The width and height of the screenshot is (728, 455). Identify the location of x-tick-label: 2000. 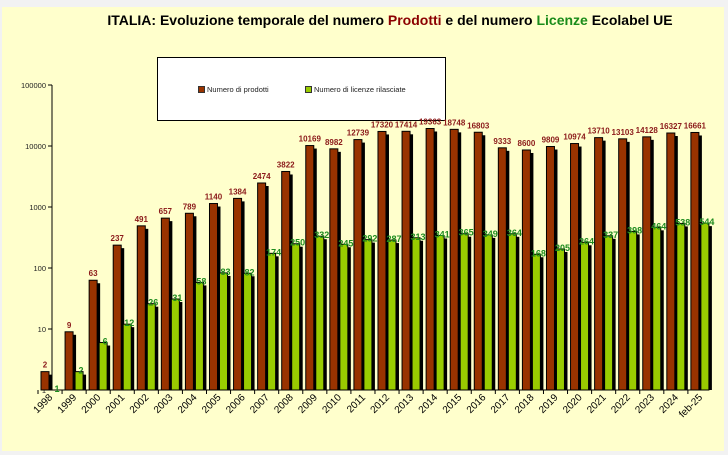
(92, 404).